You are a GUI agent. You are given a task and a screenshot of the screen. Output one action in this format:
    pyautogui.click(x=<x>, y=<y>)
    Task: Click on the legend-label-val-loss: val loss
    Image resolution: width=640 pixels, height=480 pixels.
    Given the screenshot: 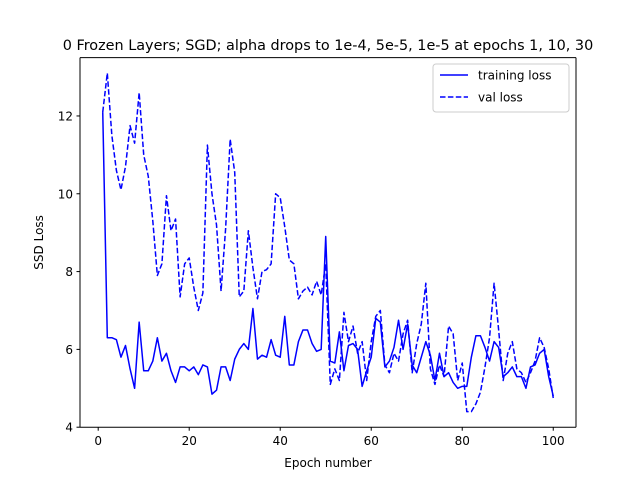 What is the action you would take?
    pyautogui.click(x=500, y=98)
    